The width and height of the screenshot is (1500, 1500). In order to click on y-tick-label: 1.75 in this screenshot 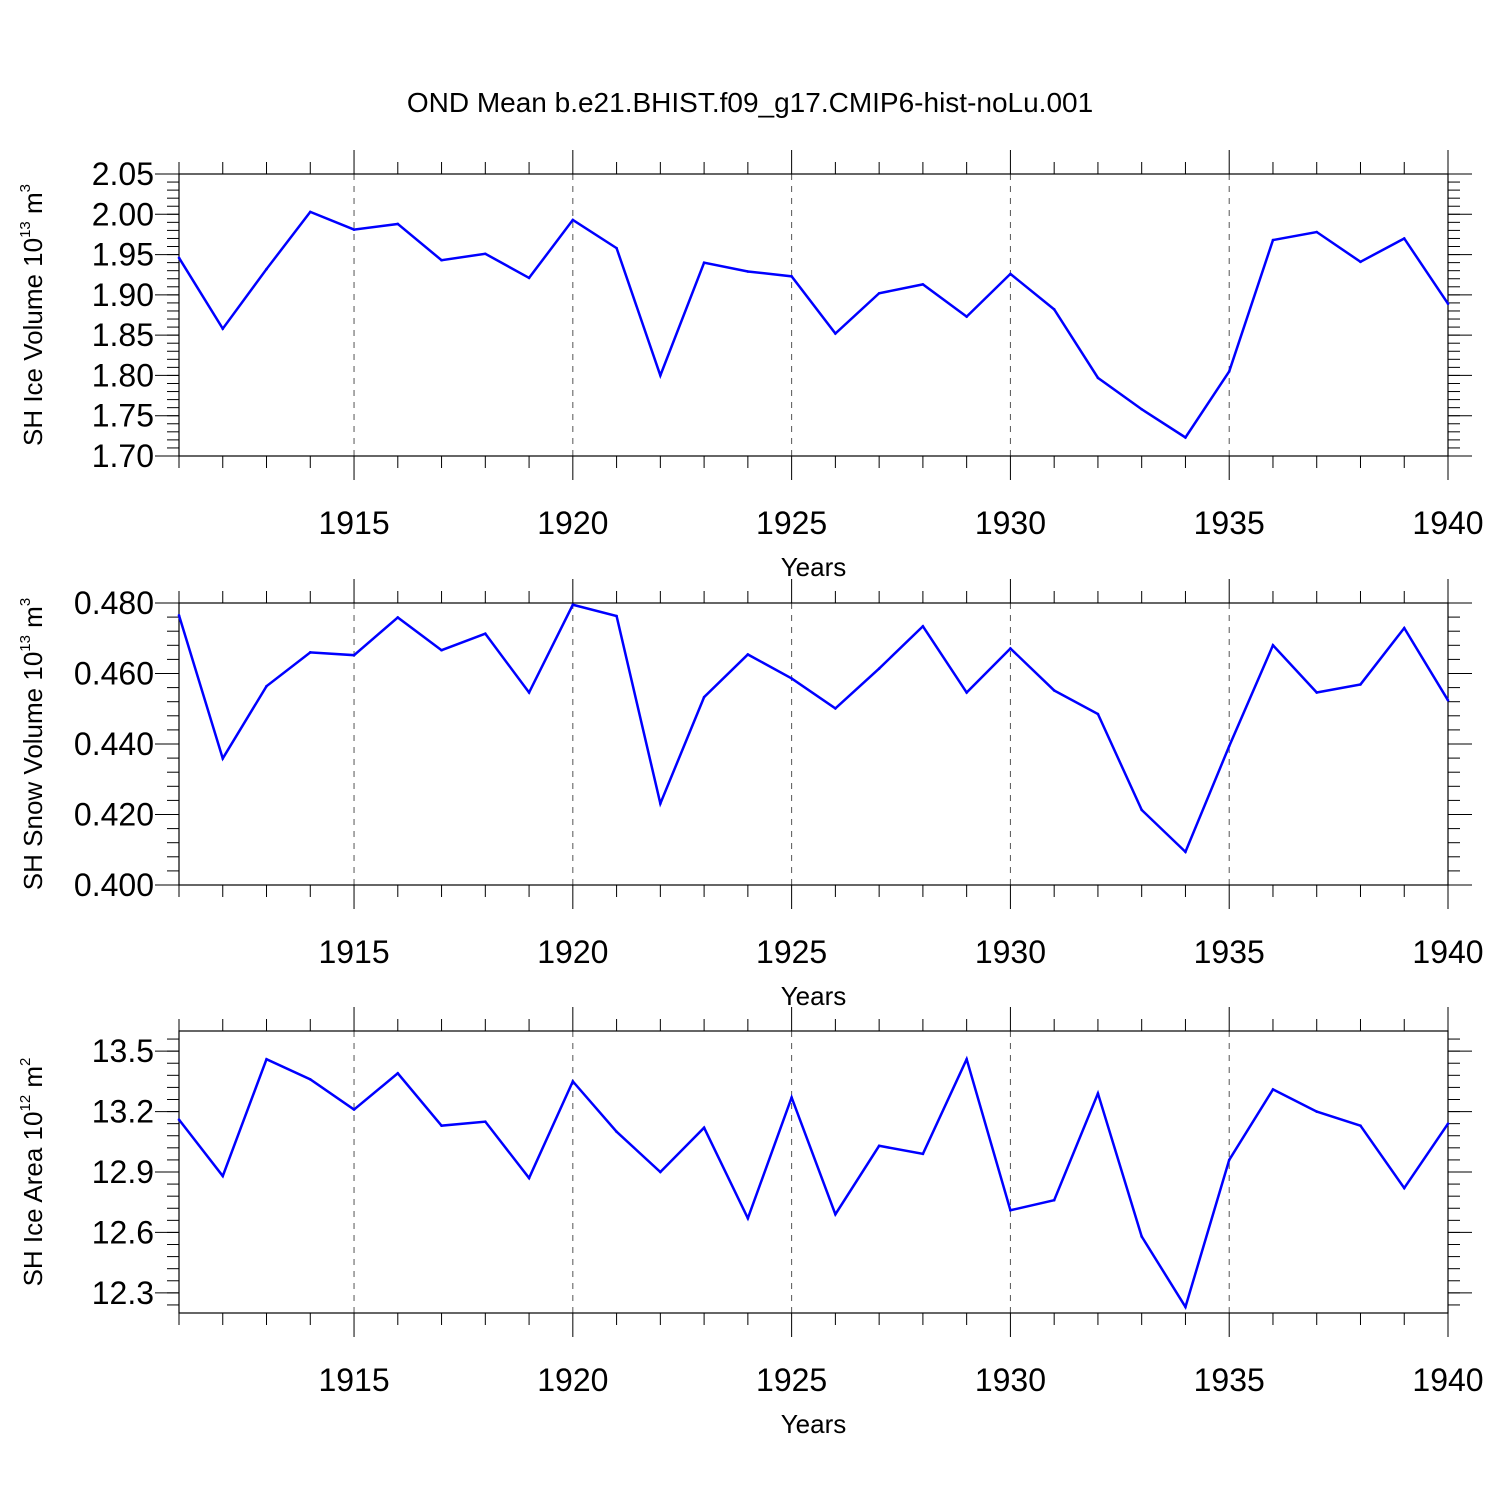, I will do `click(123, 416)`.